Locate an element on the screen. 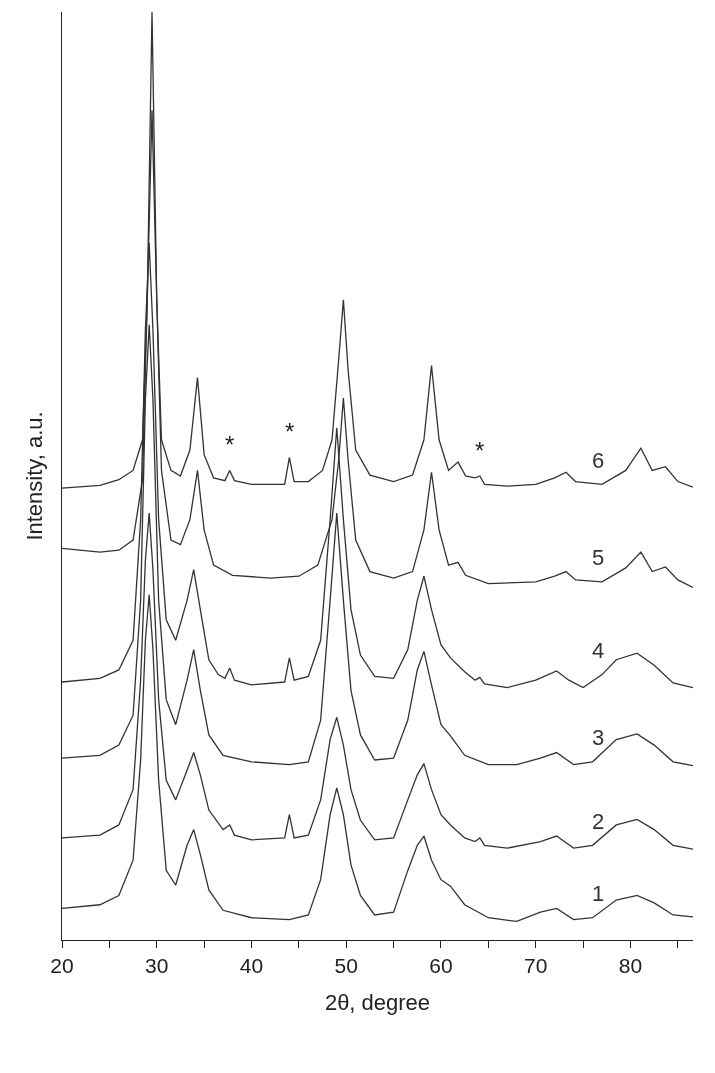 The width and height of the screenshot is (715, 1073). series-label: 4 is located at coordinates (598, 650).